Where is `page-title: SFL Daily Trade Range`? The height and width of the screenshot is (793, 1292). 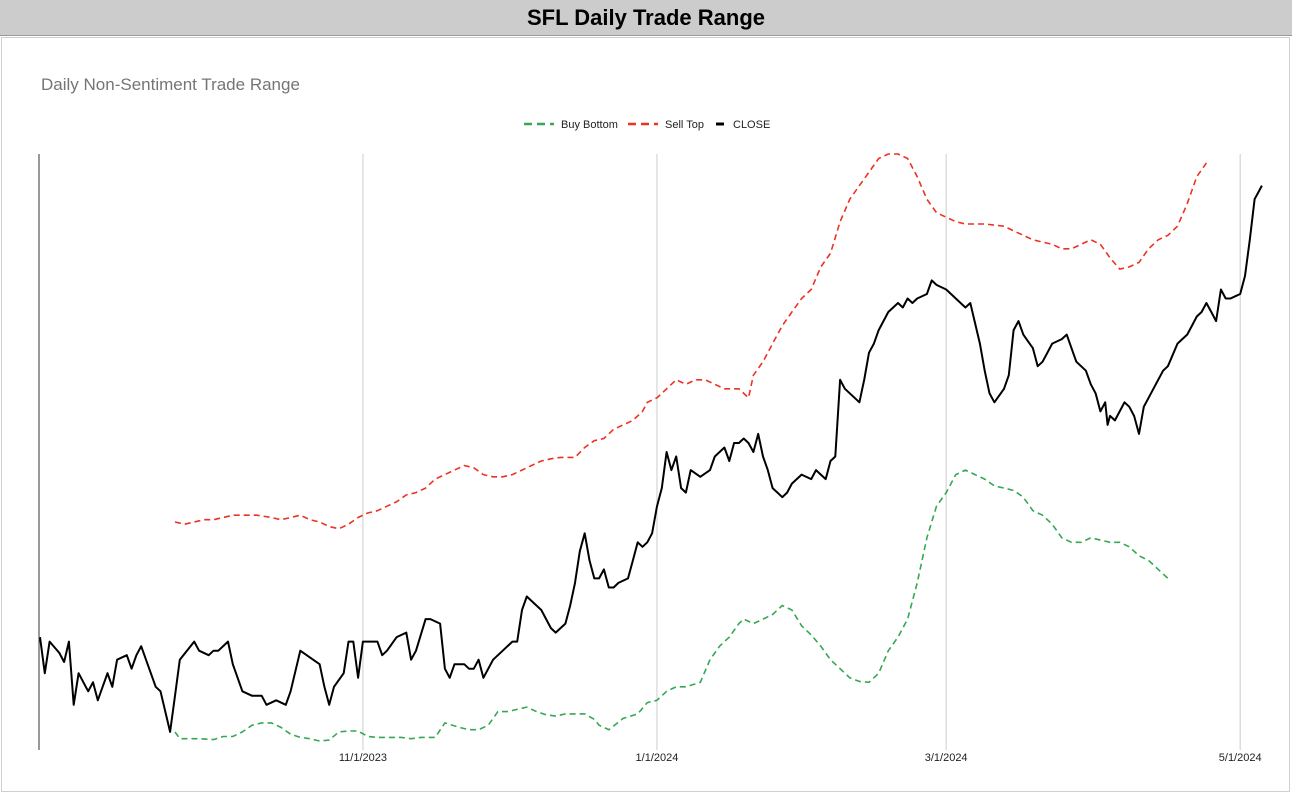 page-title: SFL Daily Trade Range is located at coordinates (645, 17).